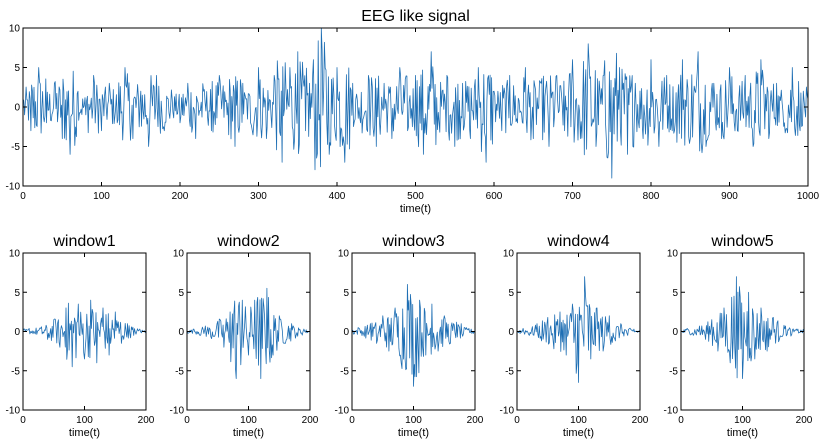 The image size is (822, 446). Describe the element at coordinates (572, 196) in the screenshot. I see `x-tick-label: 700` at that location.